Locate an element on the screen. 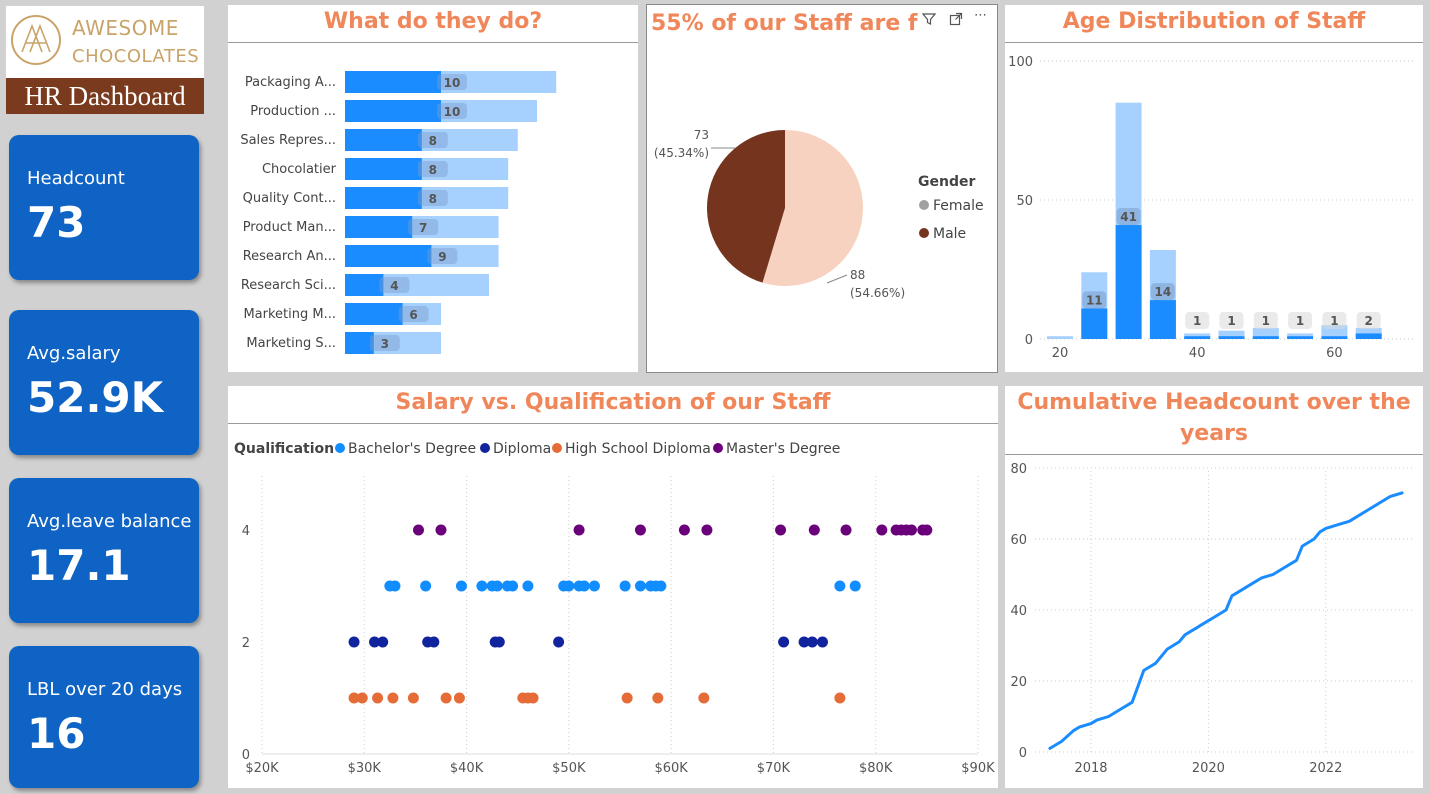 The height and width of the screenshot is (794, 1430). age-data-label: 2 is located at coordinates (1369, 321).